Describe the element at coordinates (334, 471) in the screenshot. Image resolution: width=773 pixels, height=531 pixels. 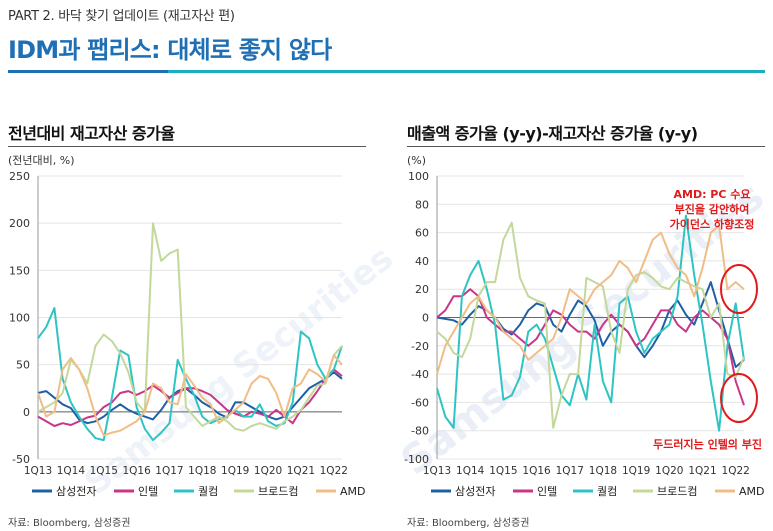
I see `left-x-tick-label: 1Q22` at that location.